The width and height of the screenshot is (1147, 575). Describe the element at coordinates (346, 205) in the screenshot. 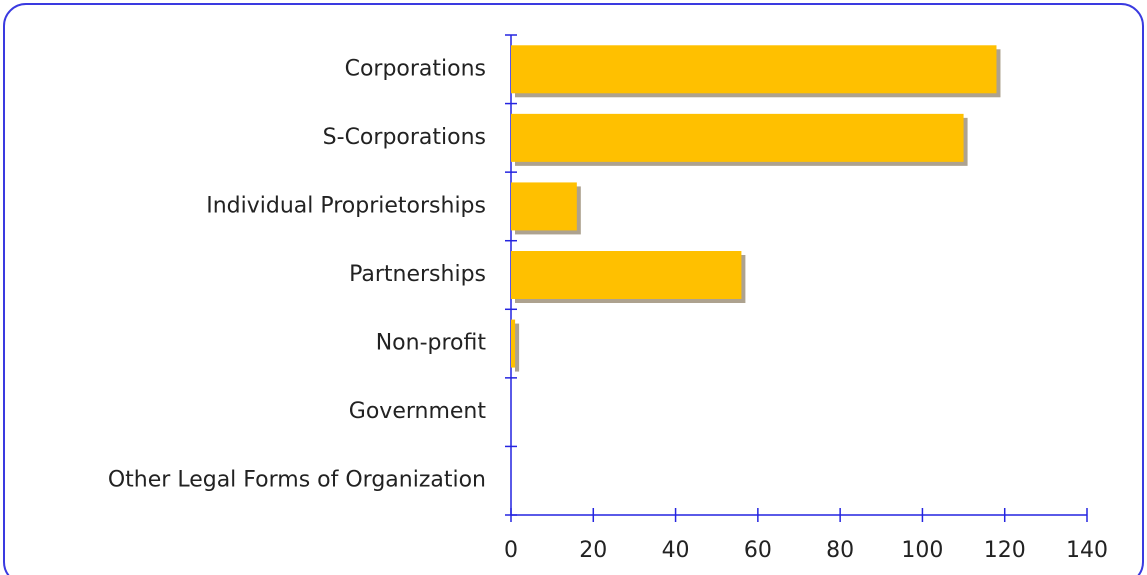

I see `y-tick-label: Individual Proprietorships` at that location.